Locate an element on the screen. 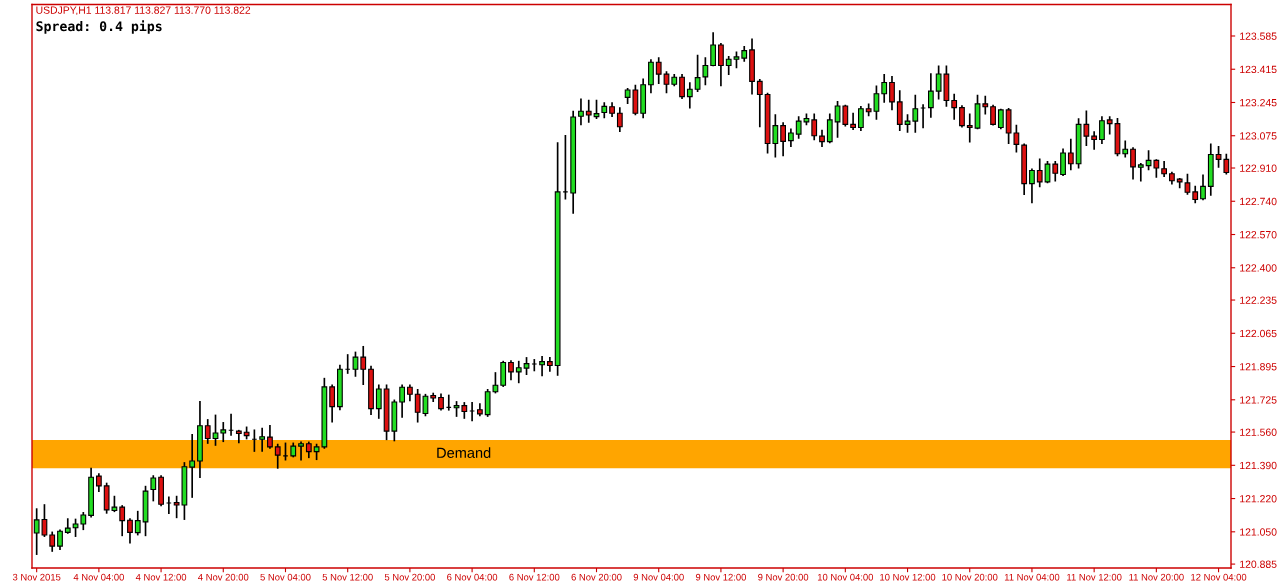  x-tick-label: 10 Nov 12:00 is located at coordinates (908, 577).